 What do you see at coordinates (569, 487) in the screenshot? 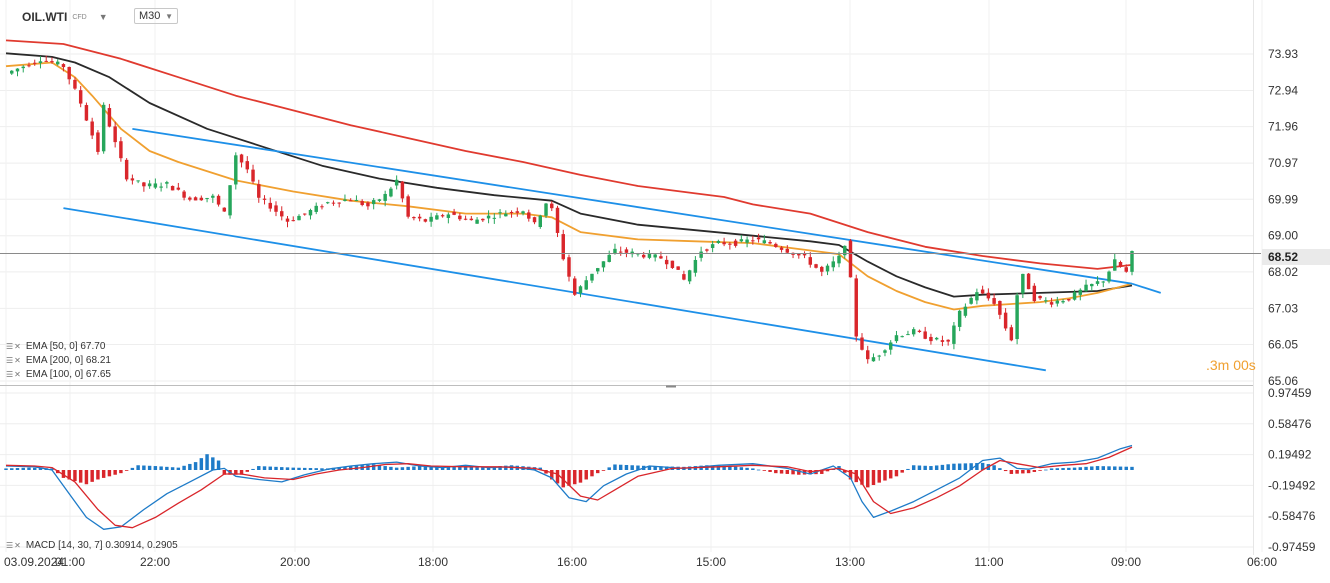
I see `signal-line` at bounding box center [569, 487].